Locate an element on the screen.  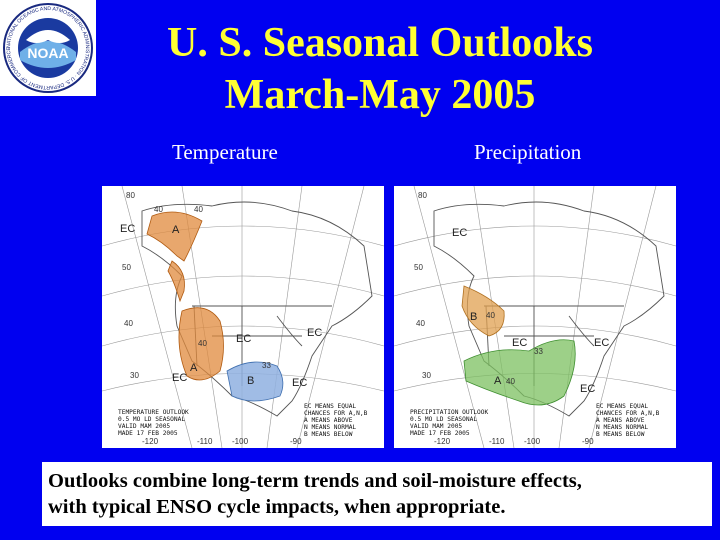
temperature-label: Temperature is located at coordinates (225, 152).